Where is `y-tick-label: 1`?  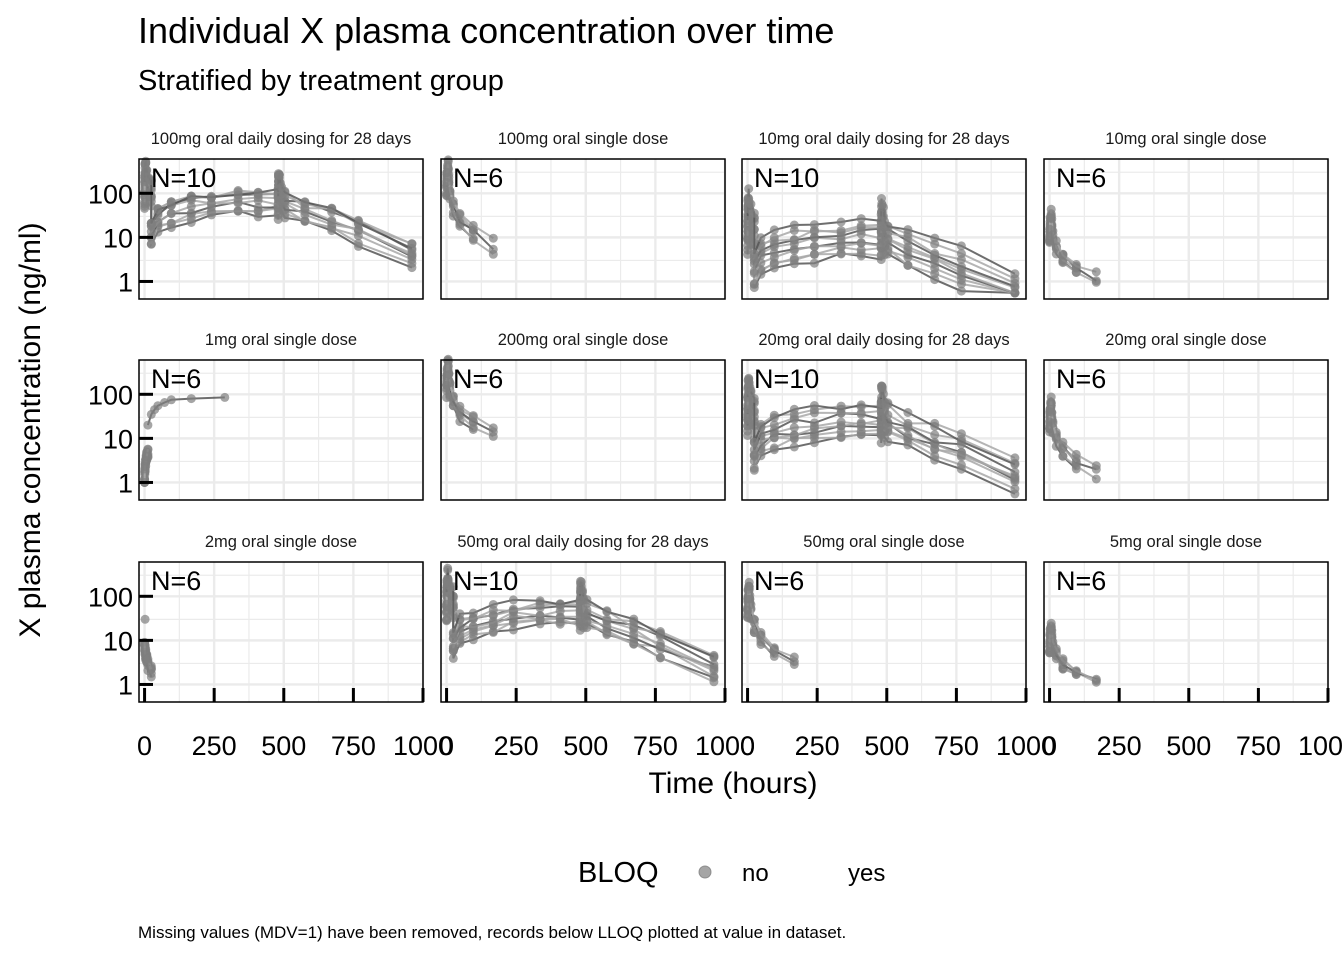 y-tick-label: 1 is located at coordinates (125, 282).